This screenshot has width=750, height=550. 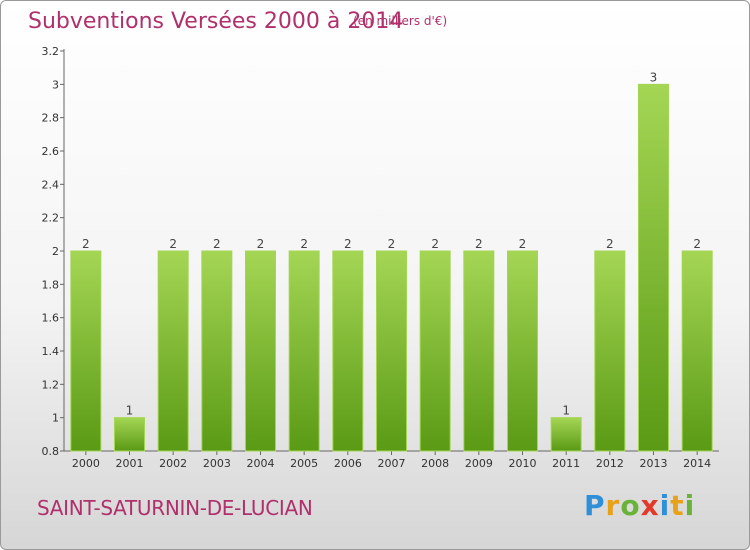 What do you see at coordinates (130, 463) in the screenshot?
I see `x-tick-label: 2001` at bounding box center [130, 463].